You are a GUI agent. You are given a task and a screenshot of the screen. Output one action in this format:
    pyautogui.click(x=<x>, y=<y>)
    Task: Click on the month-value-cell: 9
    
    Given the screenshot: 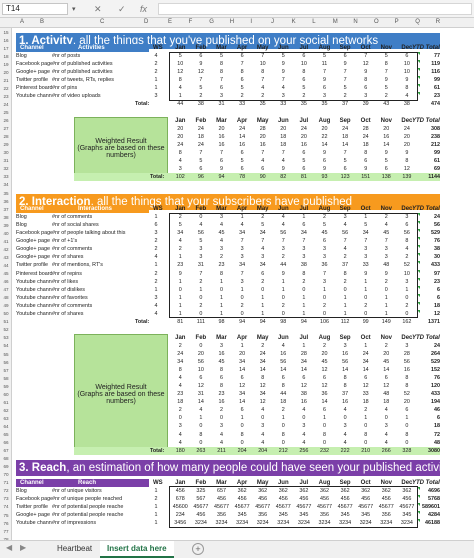 What is the action you would take?
    pyautogui.click(x=386, y=80)
    